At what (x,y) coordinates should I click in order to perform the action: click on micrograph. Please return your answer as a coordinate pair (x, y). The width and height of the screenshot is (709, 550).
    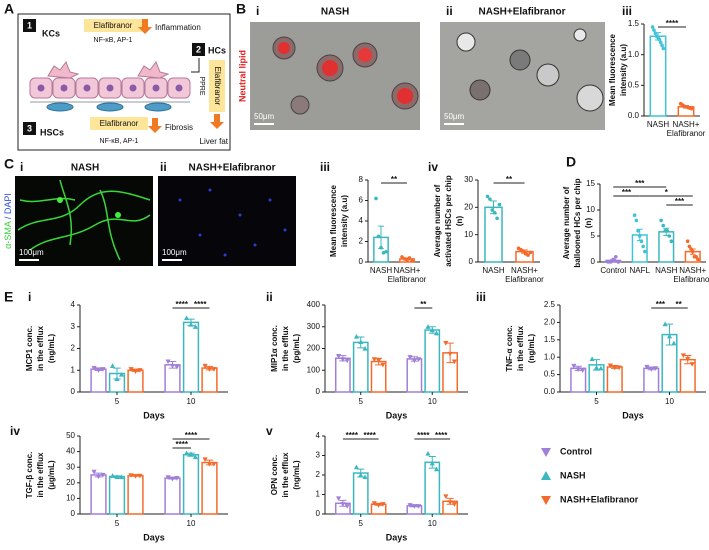
    Looking at the image, I should click on (84, 221).